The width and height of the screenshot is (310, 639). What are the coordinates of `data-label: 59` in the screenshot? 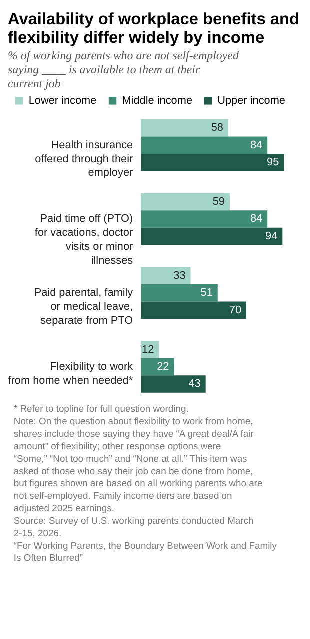 It's located at (218, 202).